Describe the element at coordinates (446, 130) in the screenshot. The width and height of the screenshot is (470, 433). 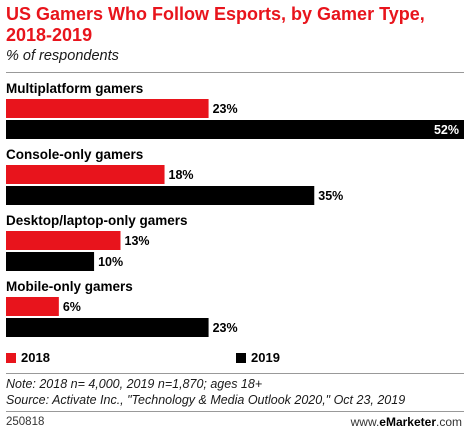
I see `value-label-2019-multiplatform-gamers: 52%` at that location.